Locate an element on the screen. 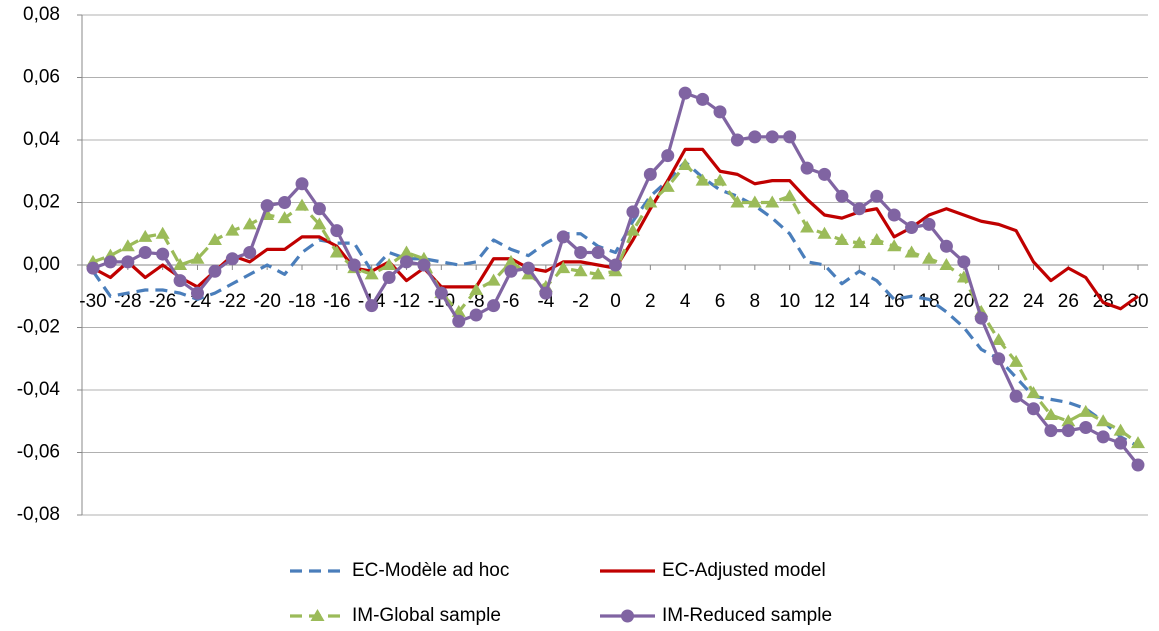 Image resolution: width=1159 pixels, height=631 pixels. legend-label: EC-Adjusted model is located at coordinates (744, 570).